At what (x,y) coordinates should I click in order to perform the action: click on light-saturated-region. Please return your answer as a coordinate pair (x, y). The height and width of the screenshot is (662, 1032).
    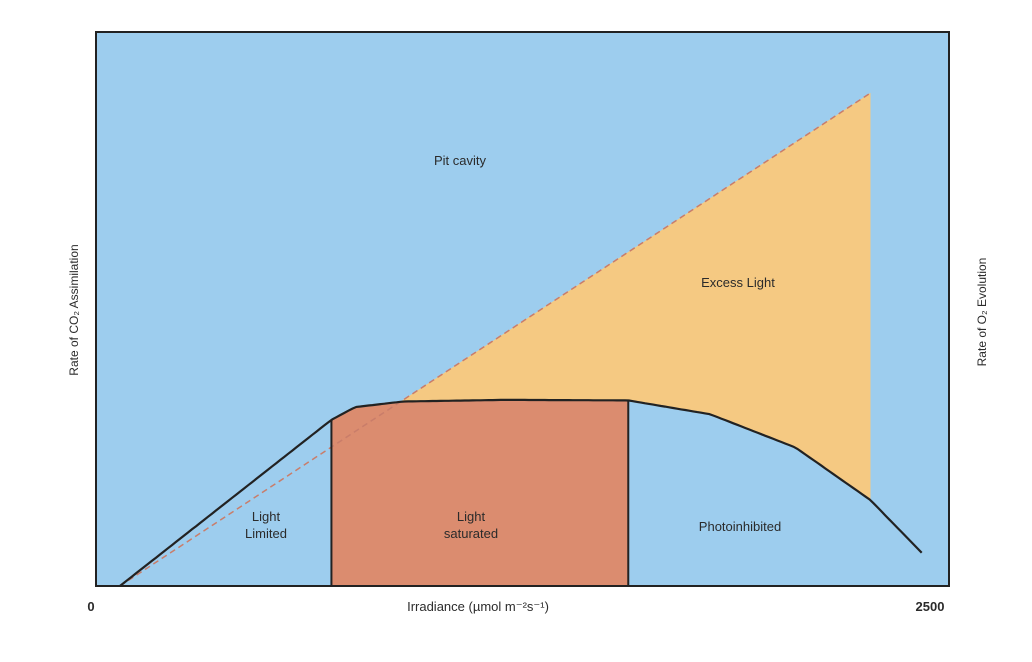
    Looking at the image, I should click on (480, 492).